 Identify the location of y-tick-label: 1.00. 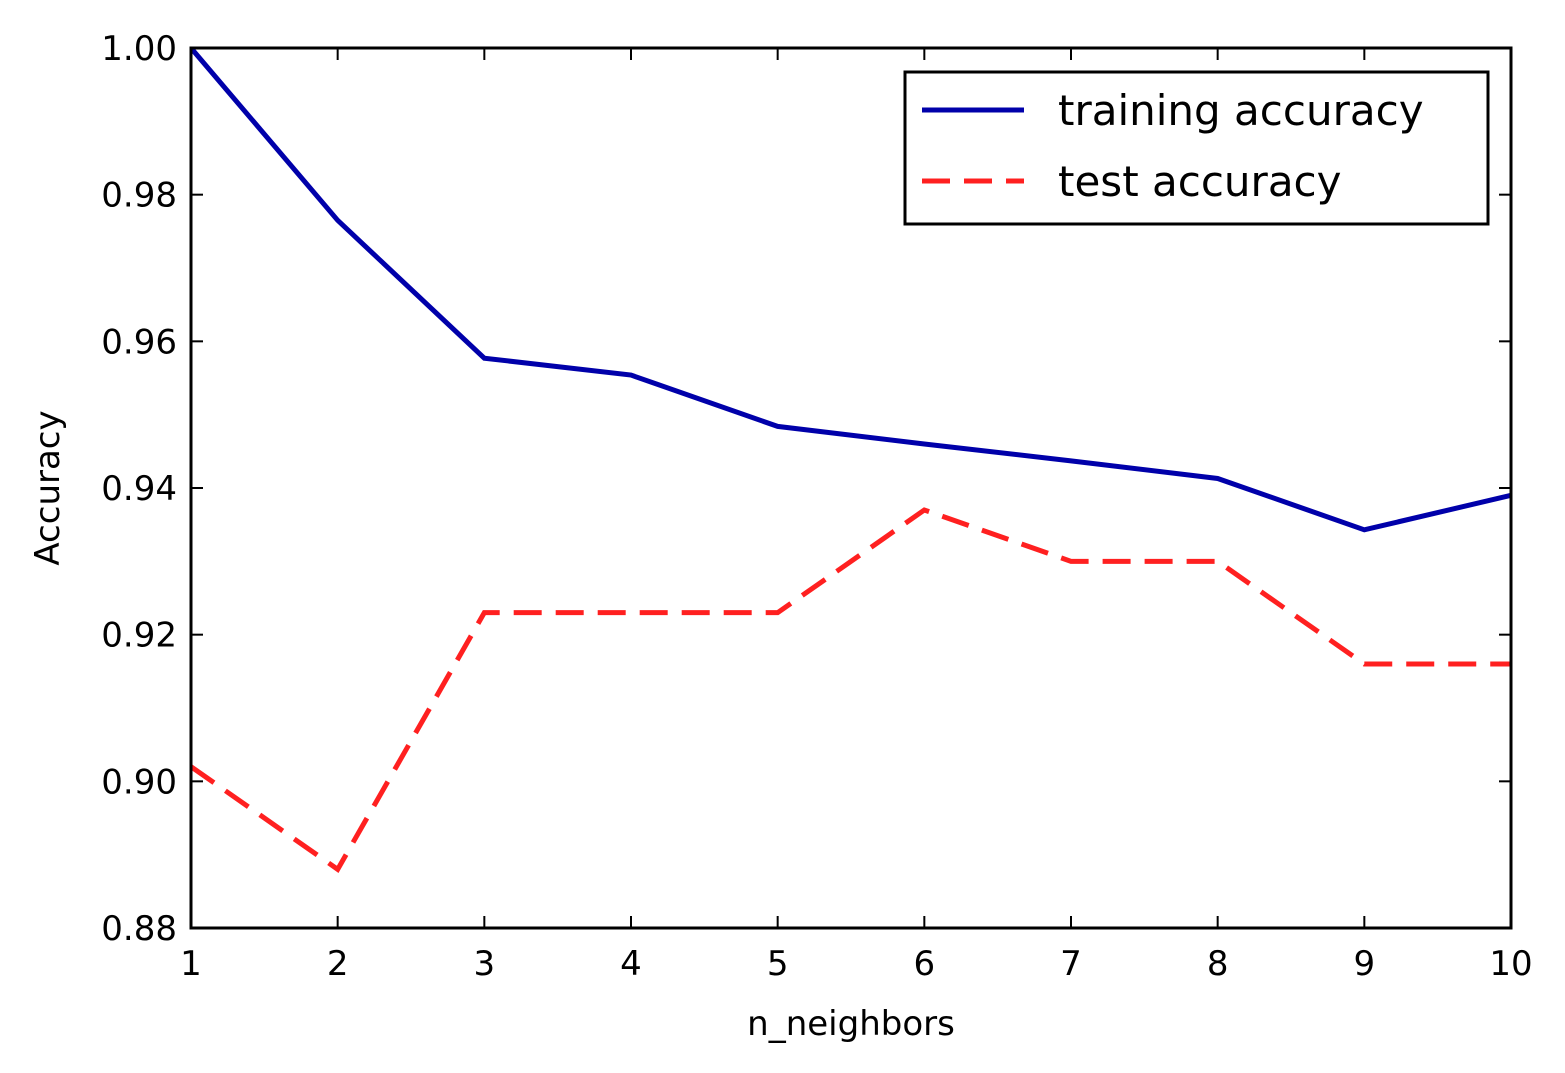
(139, 49).